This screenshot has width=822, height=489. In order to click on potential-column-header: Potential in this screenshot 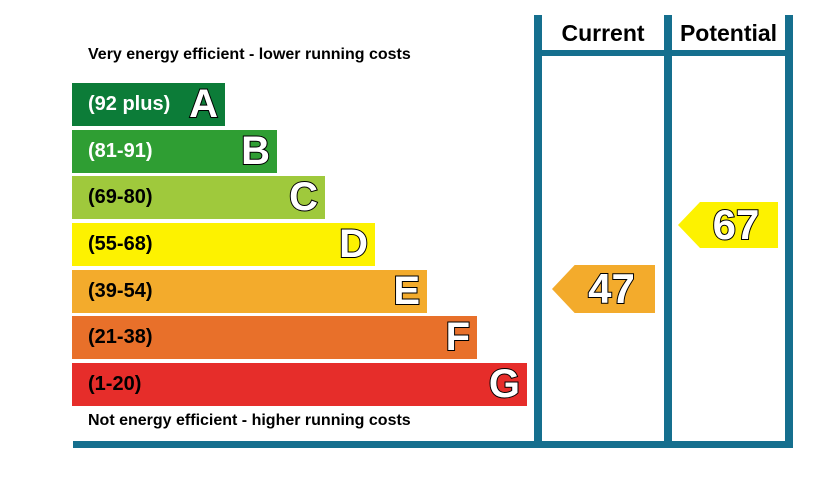, I will do `click(728, 33)`.